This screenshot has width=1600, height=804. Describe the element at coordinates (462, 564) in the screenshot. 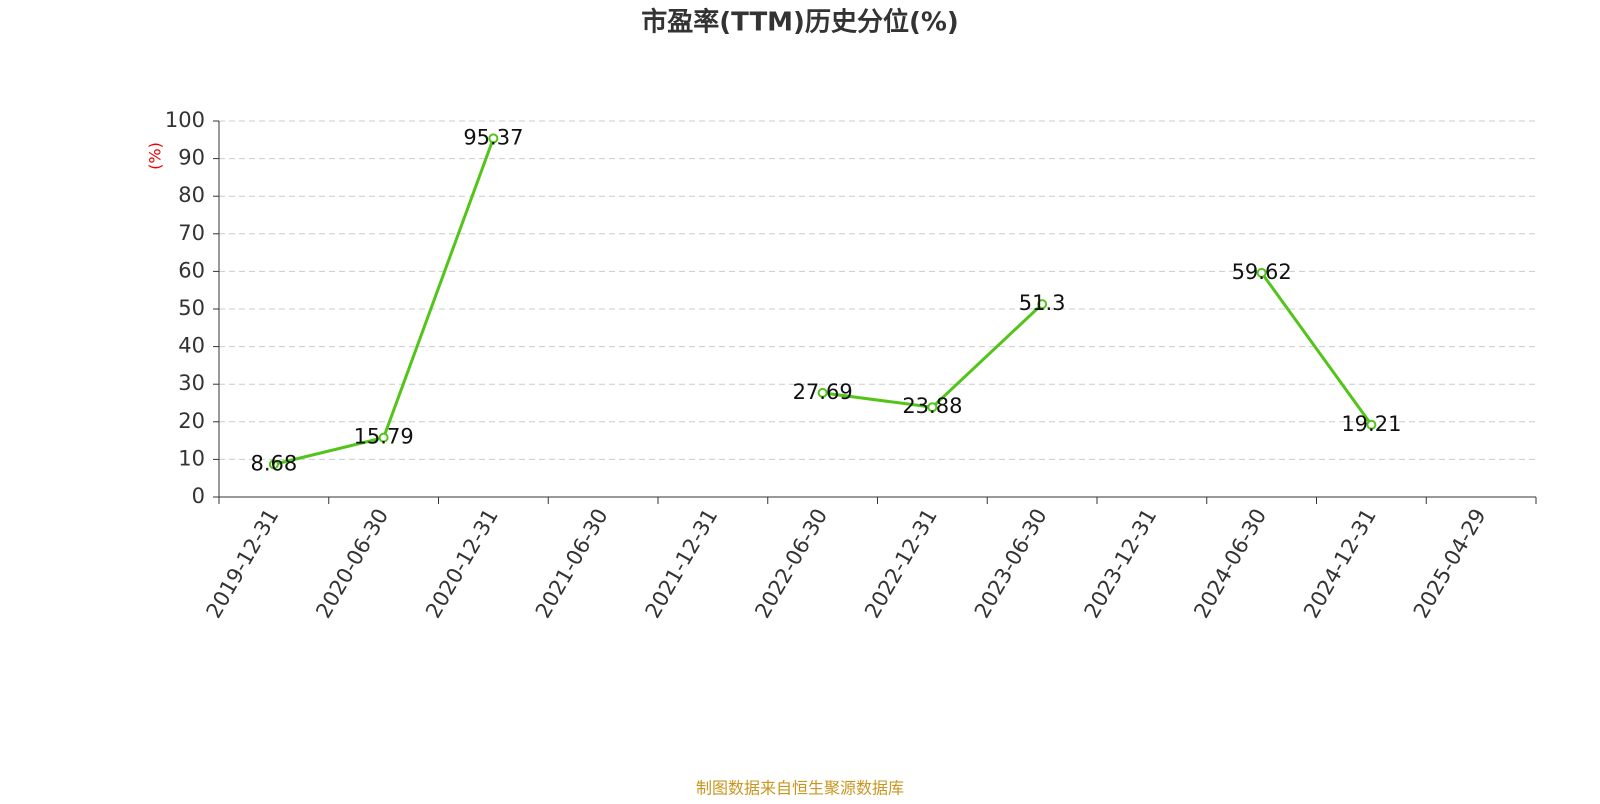

I see `x-tick-label: 2020-12-31` at that location.